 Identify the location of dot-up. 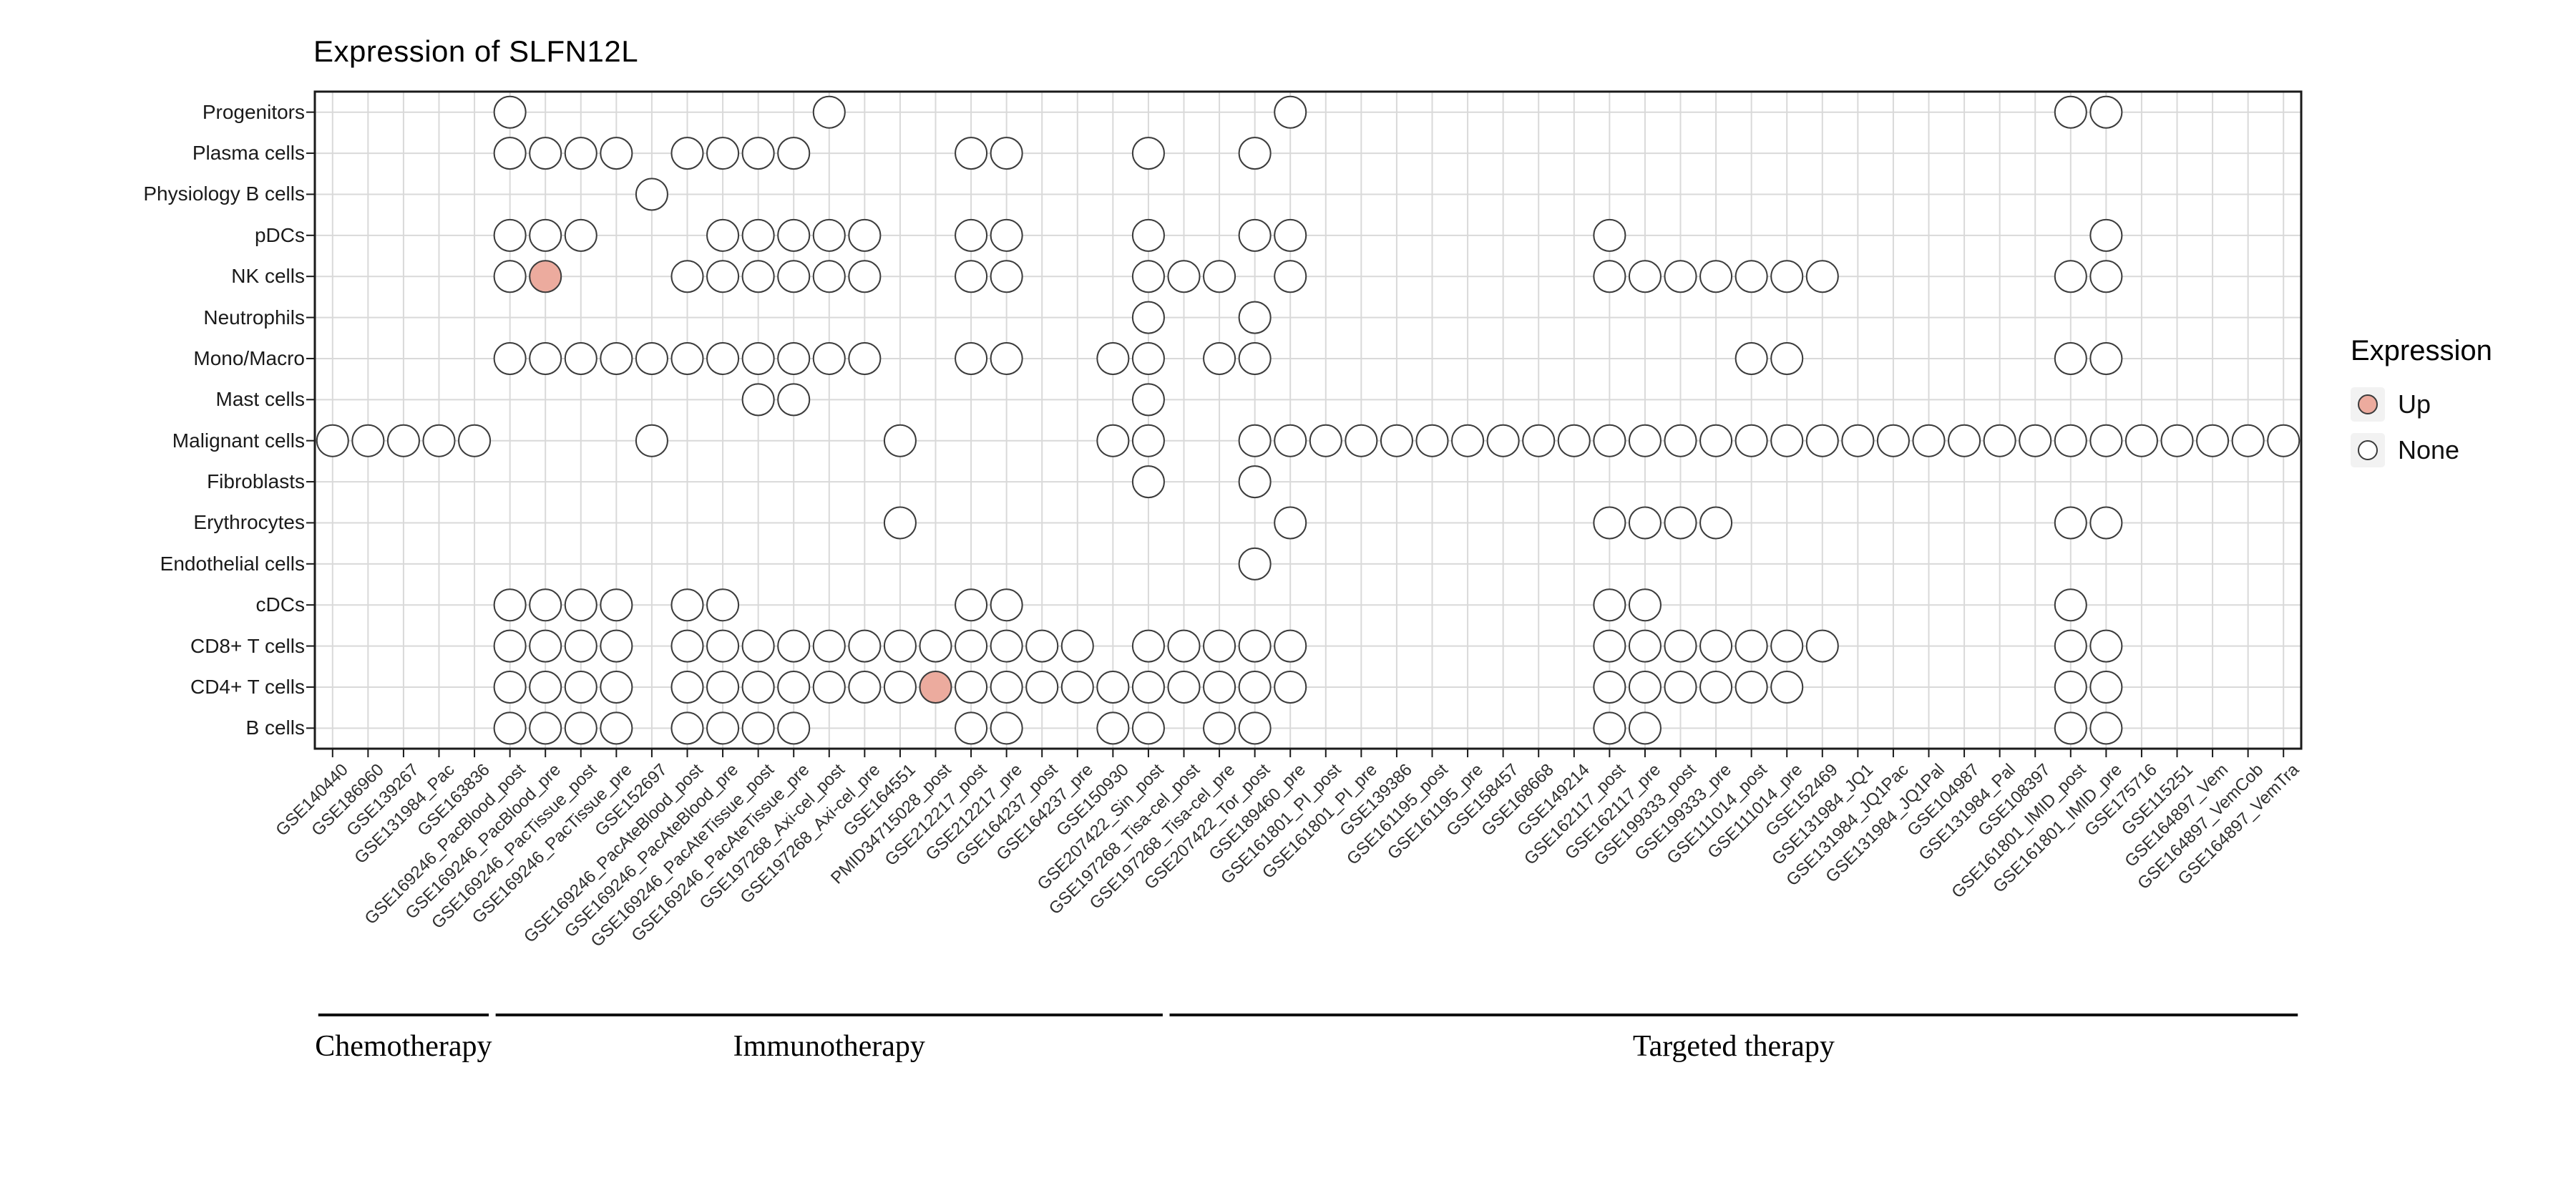
(545, 276).